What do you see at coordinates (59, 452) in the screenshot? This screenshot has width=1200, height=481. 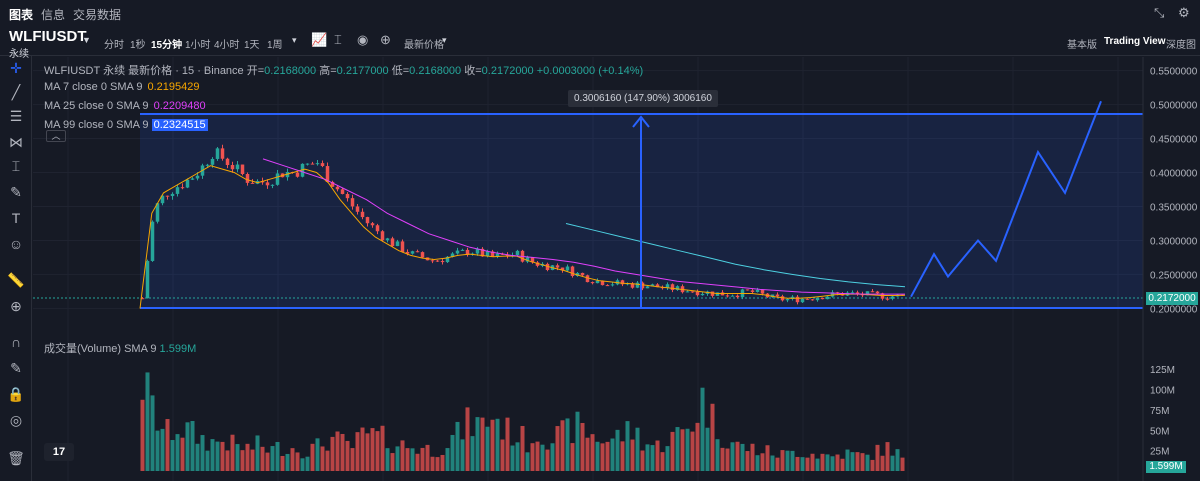 I see `tradingview-logo: 17` at bounding box center [59, 452].